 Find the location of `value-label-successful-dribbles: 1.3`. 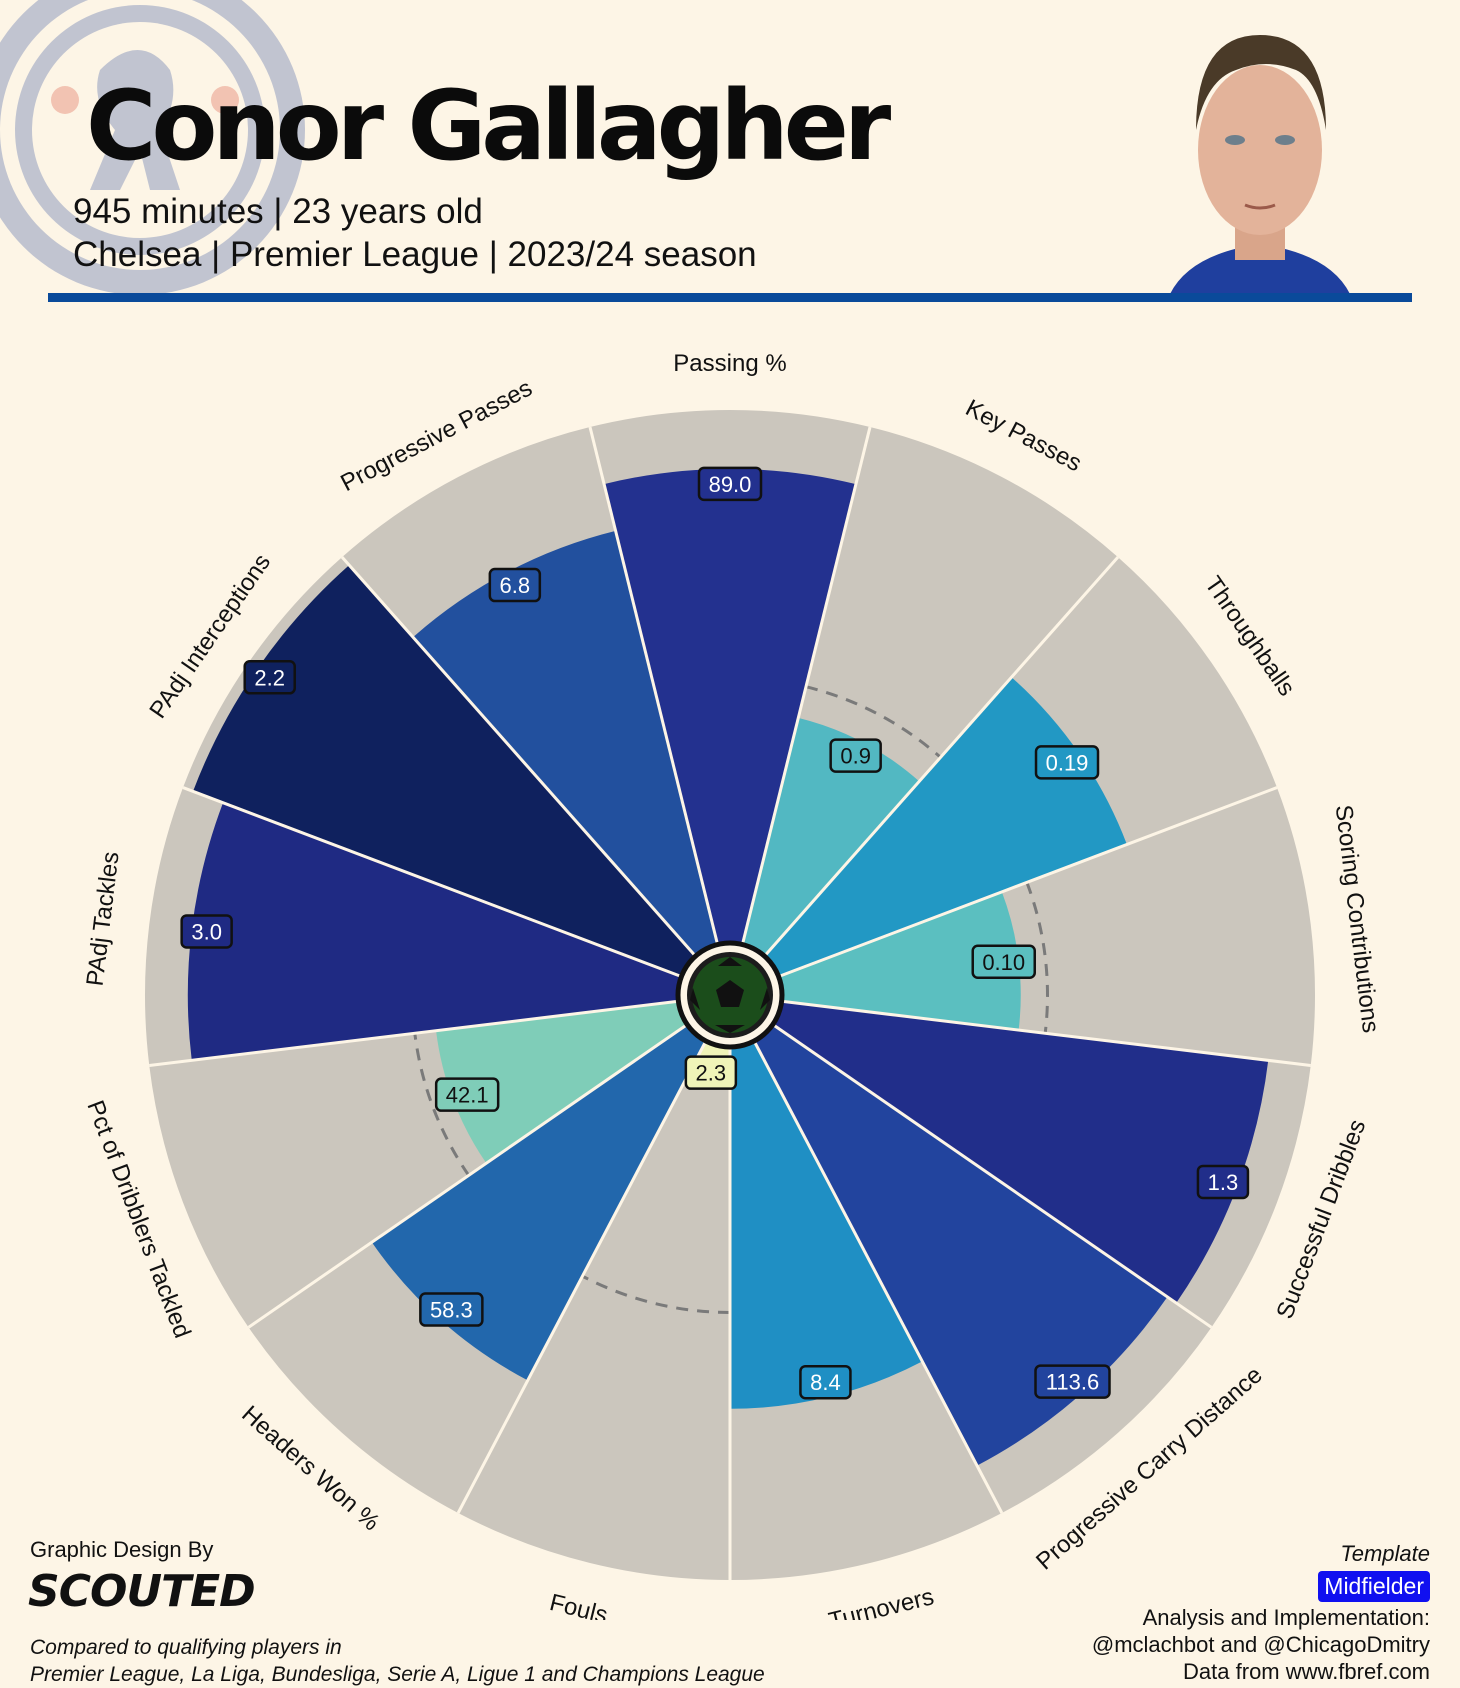

value-label-successful-dribbles: 1.3 is located at coordinates (1223, 1182).